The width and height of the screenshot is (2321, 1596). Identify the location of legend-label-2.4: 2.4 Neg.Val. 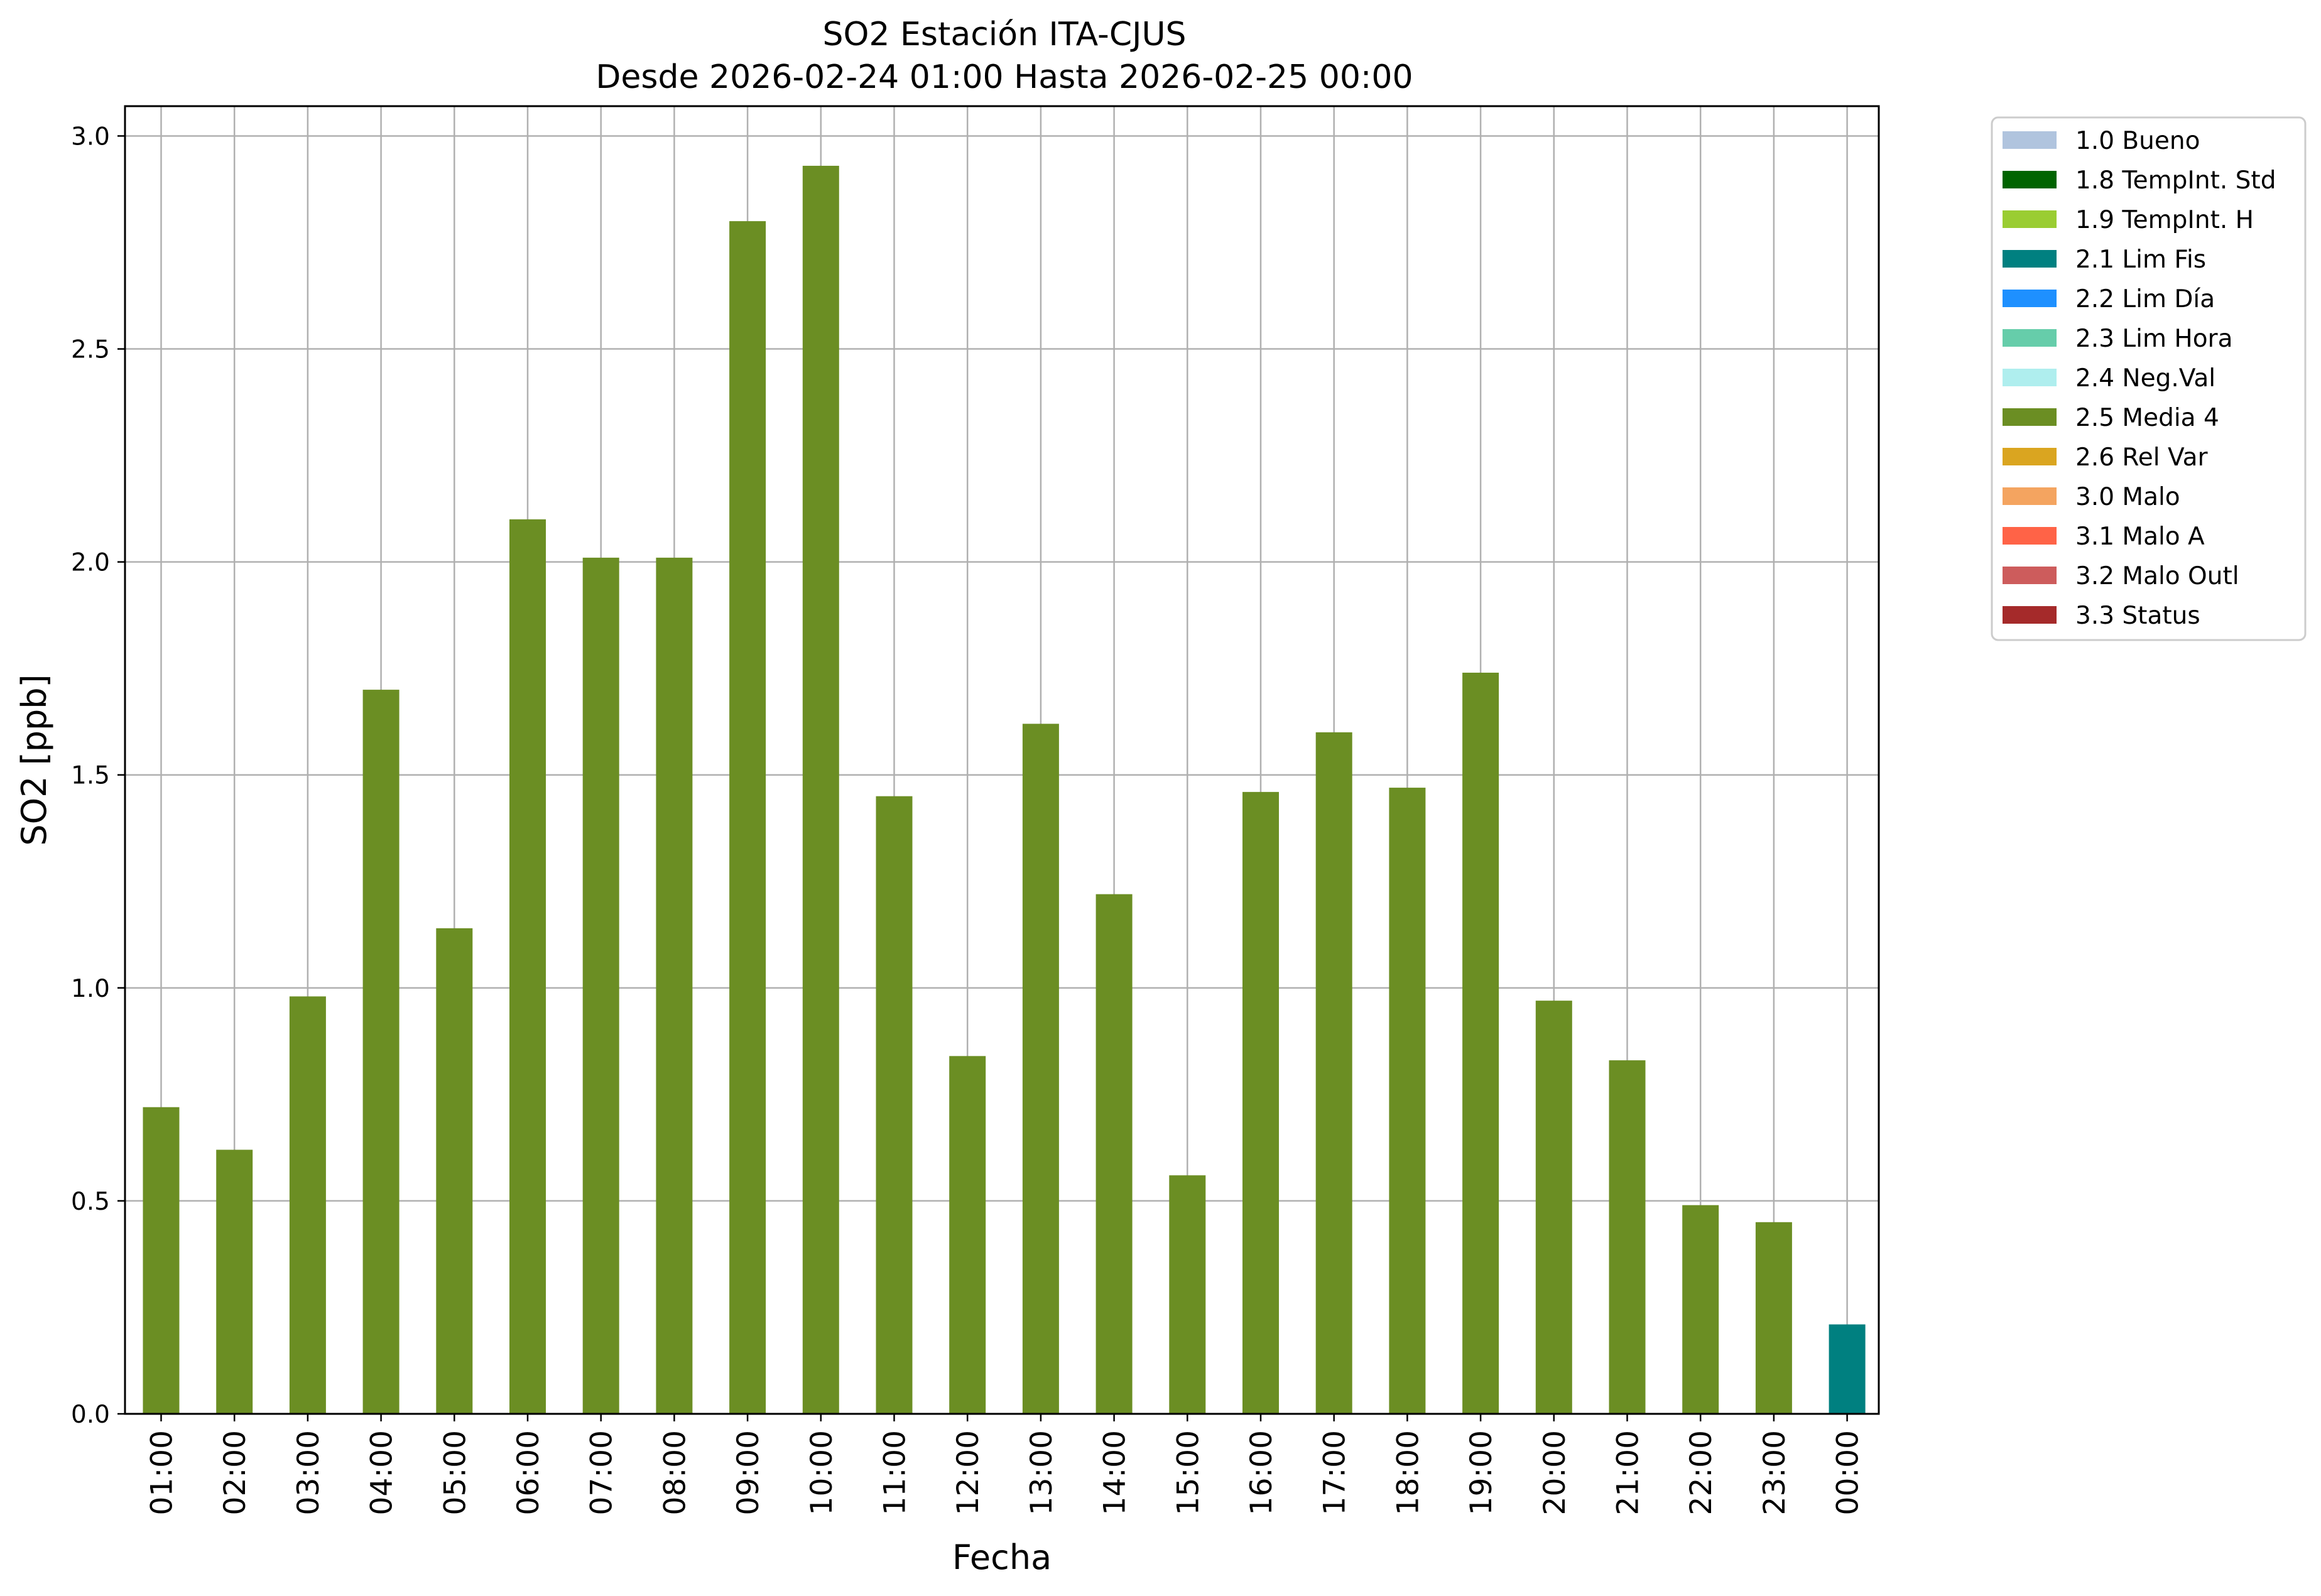
(2145, 378).